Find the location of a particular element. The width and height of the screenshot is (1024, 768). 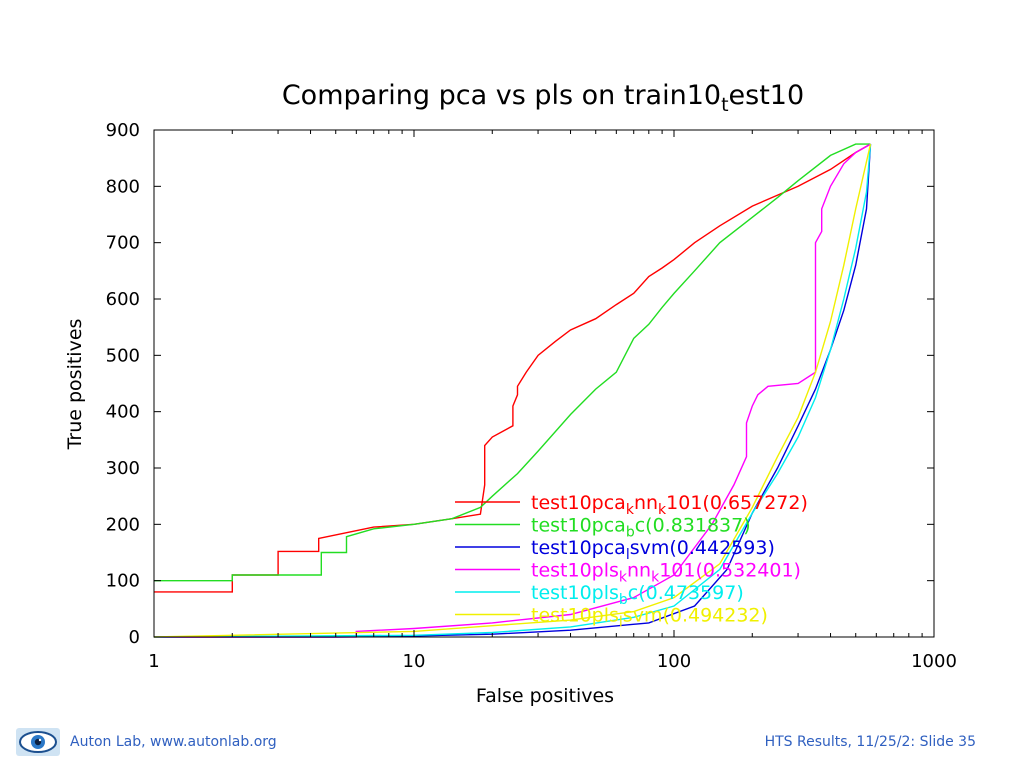

chart-title-suffix: est10 is located at coordinates (767, 95).